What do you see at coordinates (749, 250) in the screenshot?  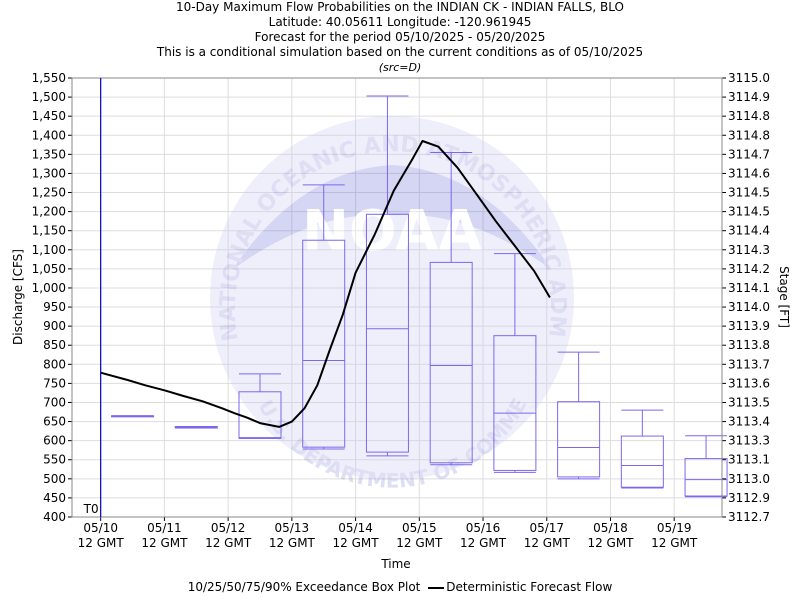 I see `y2-tick-label: 3114.3` at bounding box center [749, 250].